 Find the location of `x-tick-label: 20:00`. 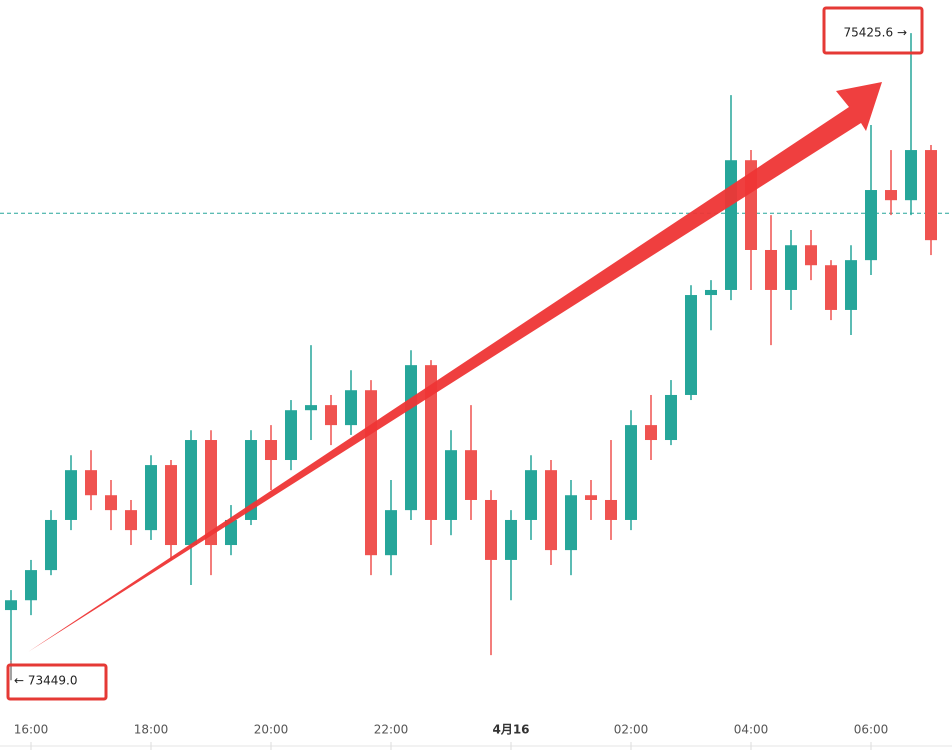

x-tick-label: 20:00 is located at coordinates (271, 730).